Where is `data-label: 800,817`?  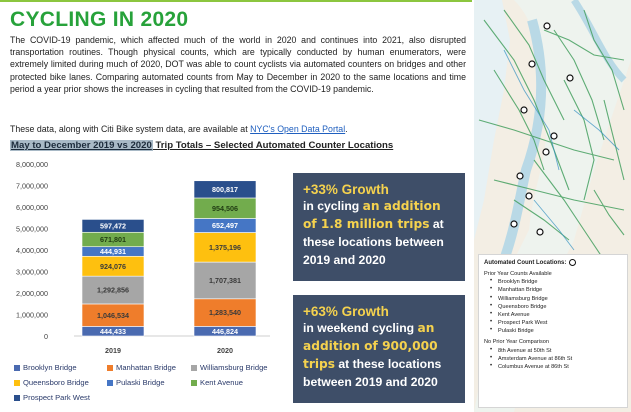
data-label: 800,817 is located at coordinates (225, 189).